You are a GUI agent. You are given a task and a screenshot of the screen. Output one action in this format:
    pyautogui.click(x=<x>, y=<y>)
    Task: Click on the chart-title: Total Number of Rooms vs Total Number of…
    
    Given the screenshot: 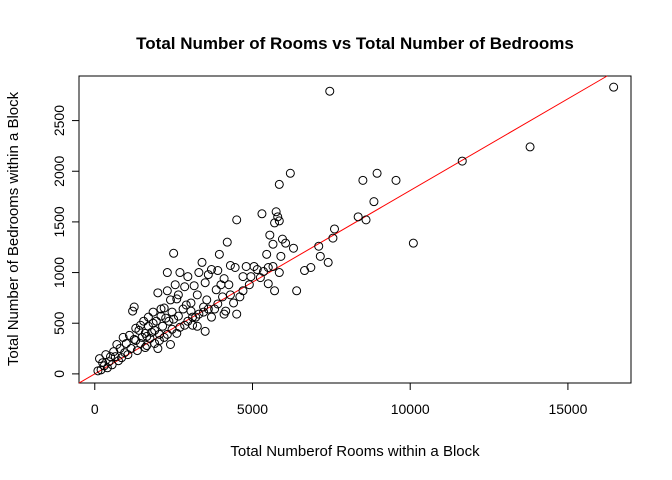 What is the action you would take?
    pyautogui.click(x=355, y=43)
    